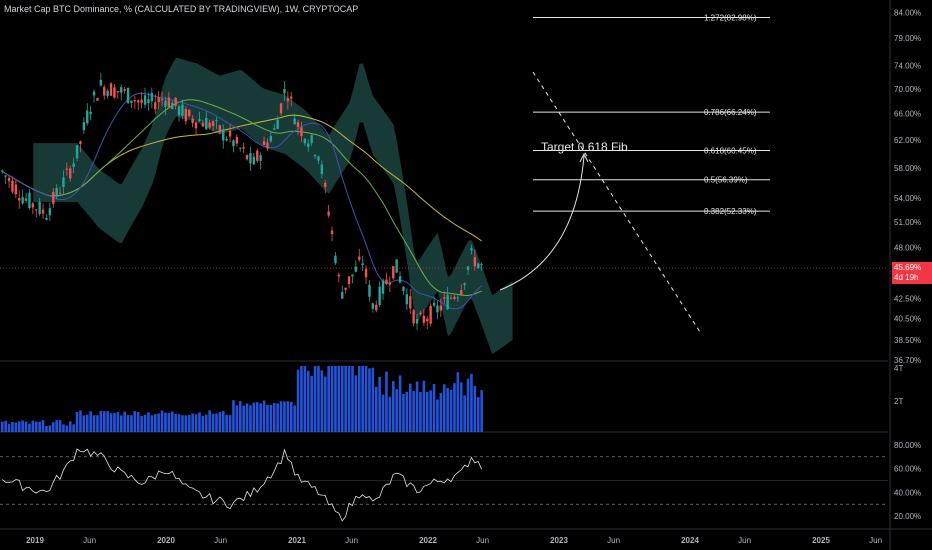  Describe the element at coordinates (907, 298) in the screenshot. I see `price-axis-tick-10: 42.50%` at that location.